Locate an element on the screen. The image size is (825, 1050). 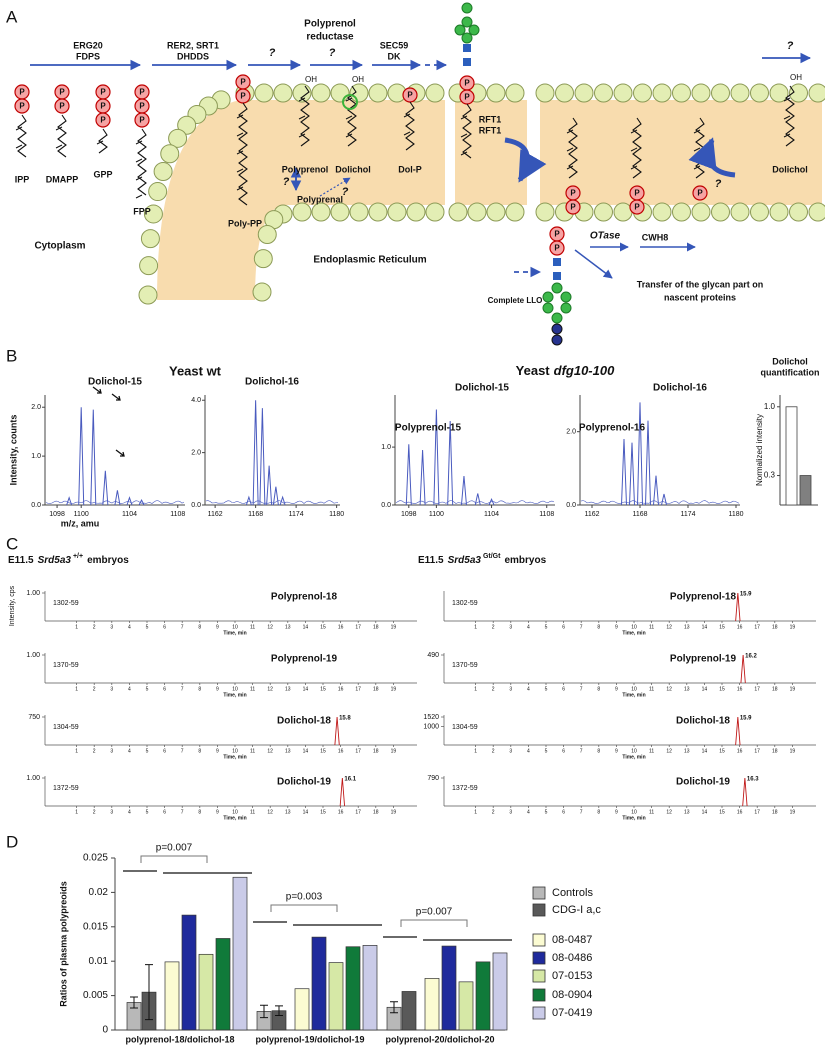
chart-title: quantification is located at coordinates (790, 372).